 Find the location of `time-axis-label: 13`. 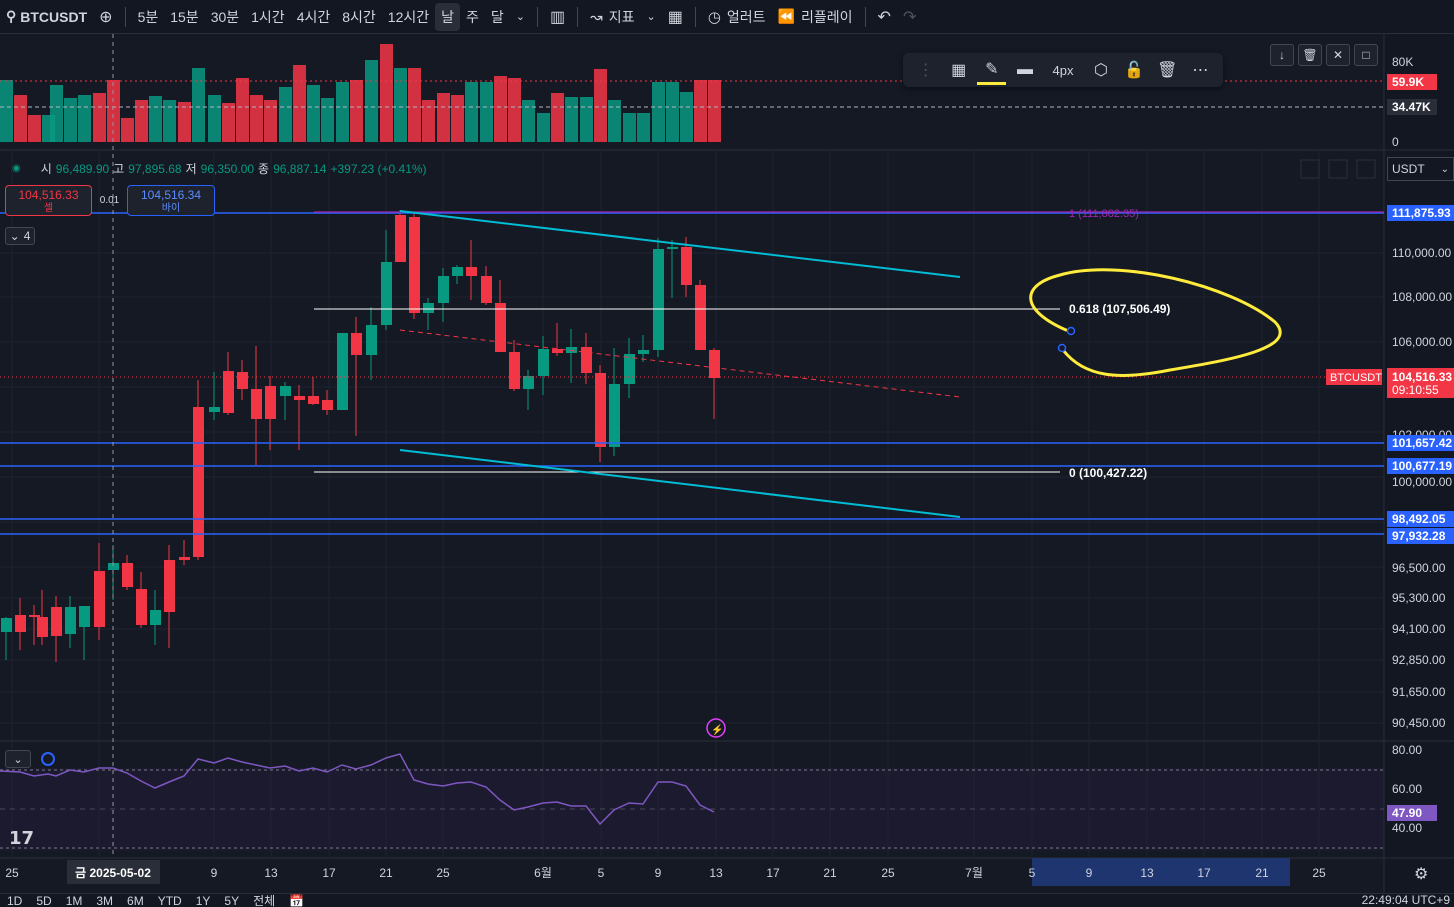

time-axis-label: 13 is located at coordinates (271, 873).